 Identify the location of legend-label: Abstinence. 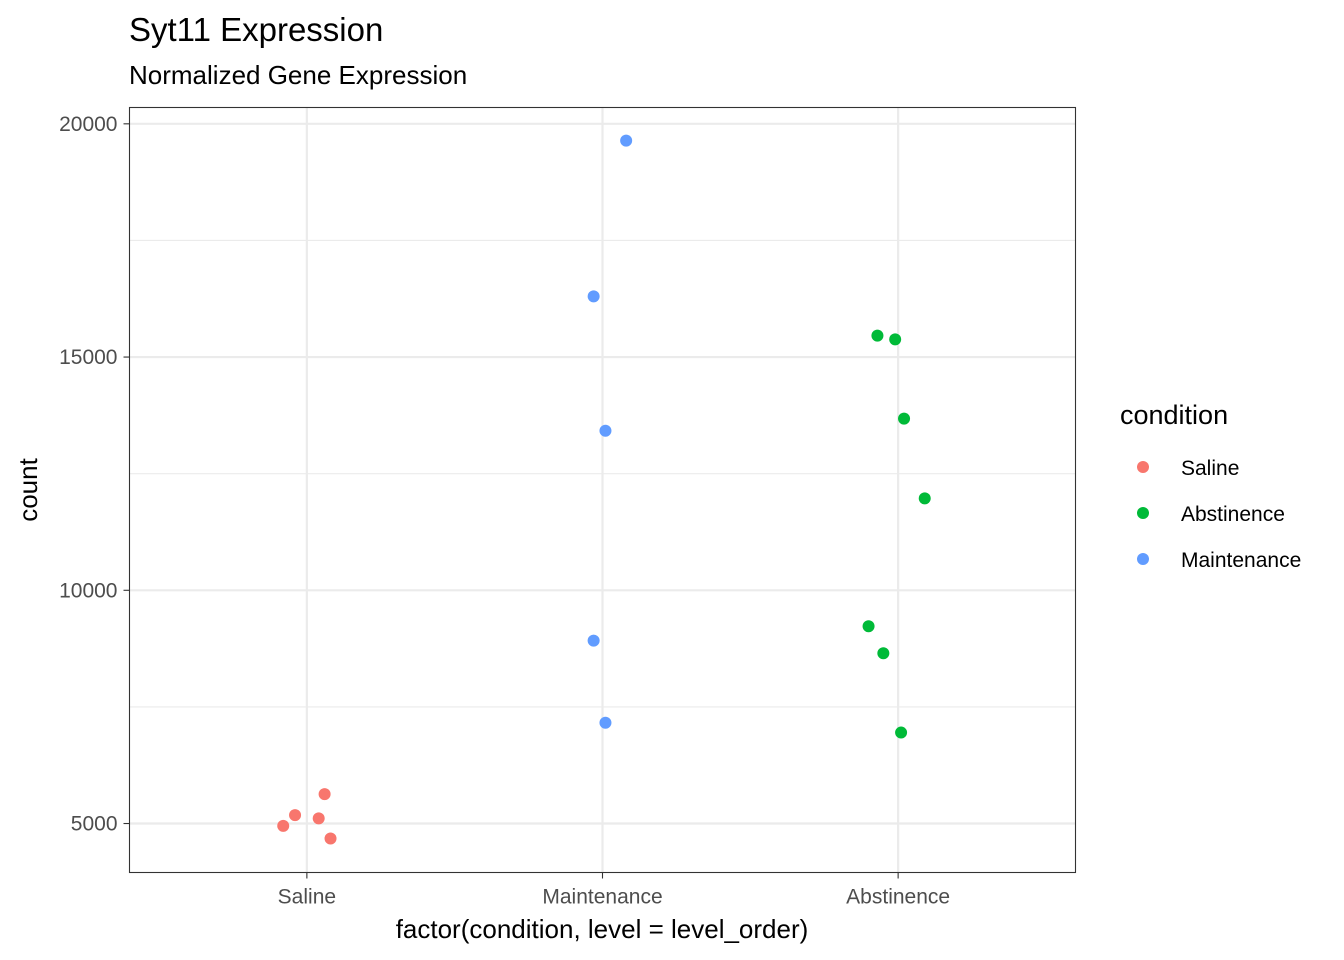
(1233, 514).